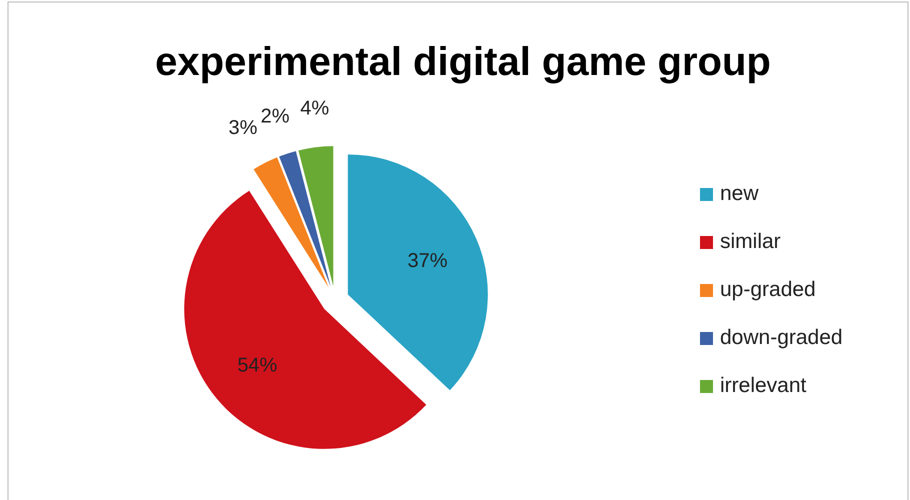  What do you see at coordinates (427, 261) in the screenshot?
I see `data-label: 37%` at bounding box center [427, 261].